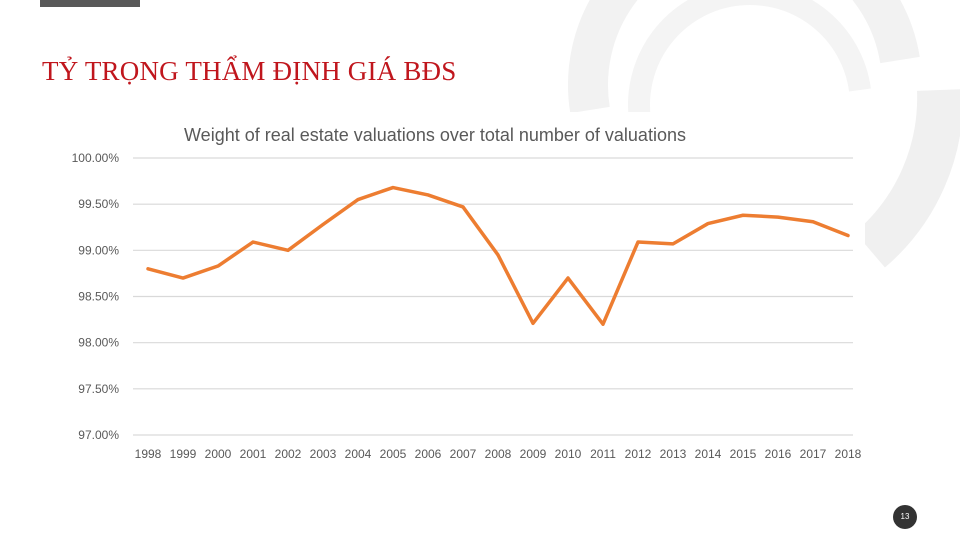  What do you see at coordinates (253, 454) in the screenshot?
I see `x-tick-label: 2001` at bounding box center [253, 454].